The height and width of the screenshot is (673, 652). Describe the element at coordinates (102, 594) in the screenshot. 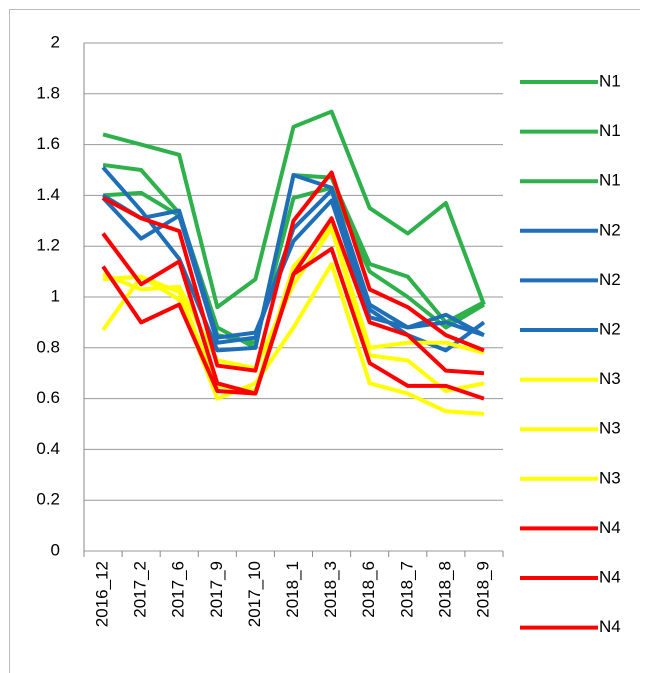

I see `x-tick-label: 2016_12` at that location.